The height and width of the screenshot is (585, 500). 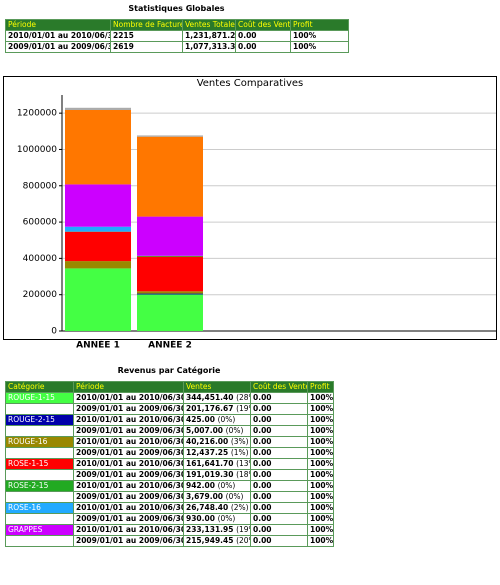 What do you see at coordinates (207, 508) in the screenshot?
I see `sales-amount: 26,748.40` at bounding box center [207, 508].